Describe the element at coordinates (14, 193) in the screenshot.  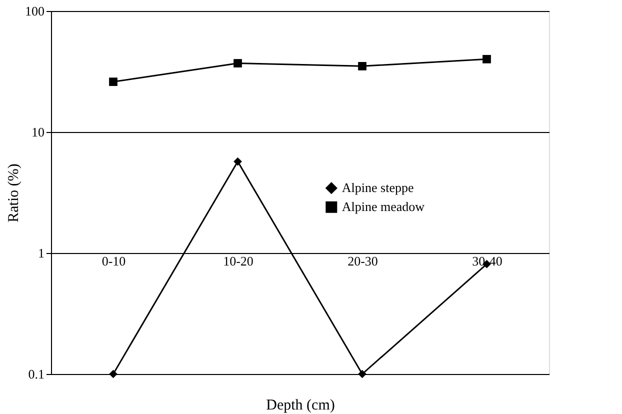
I see `y-axis-title: Ratio (%)` at that location.